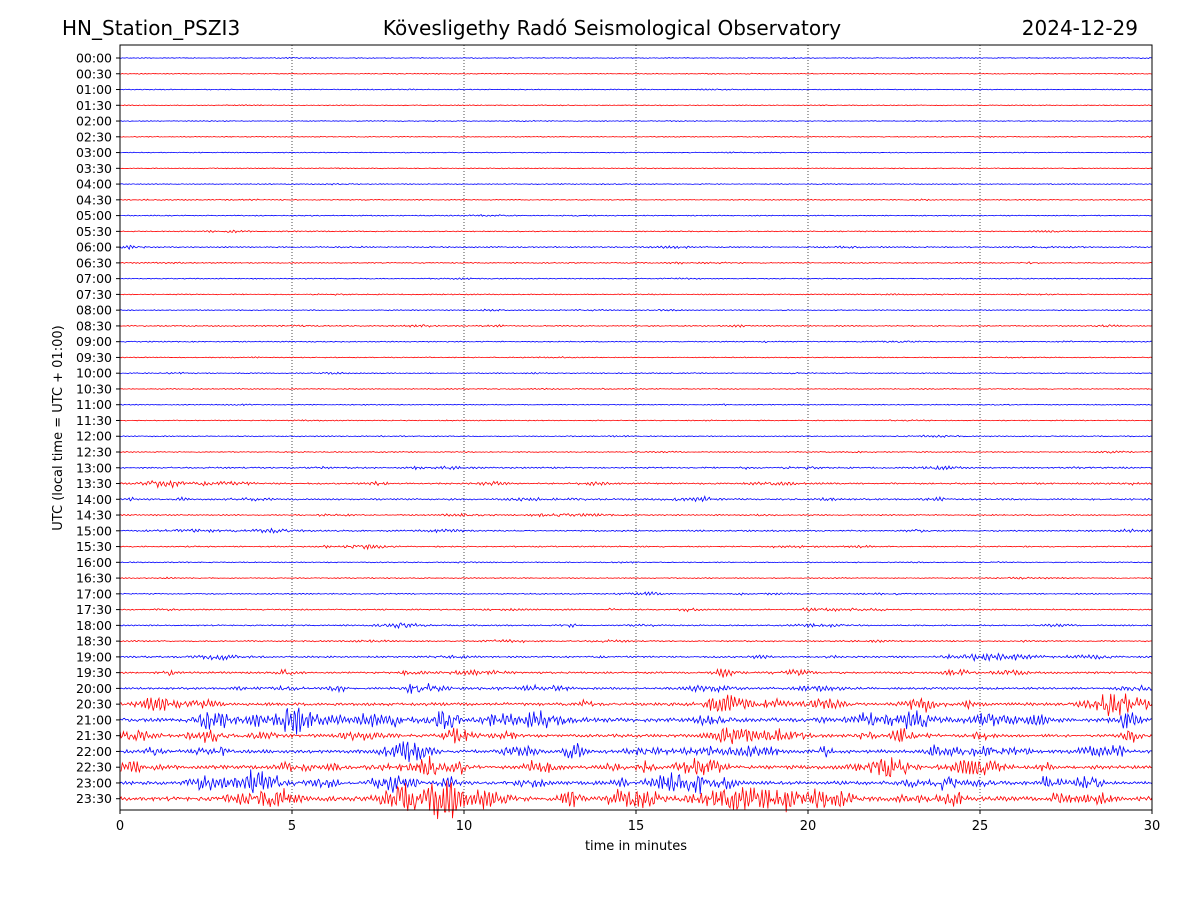  Describe the element at coordinates (636, 657) in the screenshot. I see `trace-1900` at that location.